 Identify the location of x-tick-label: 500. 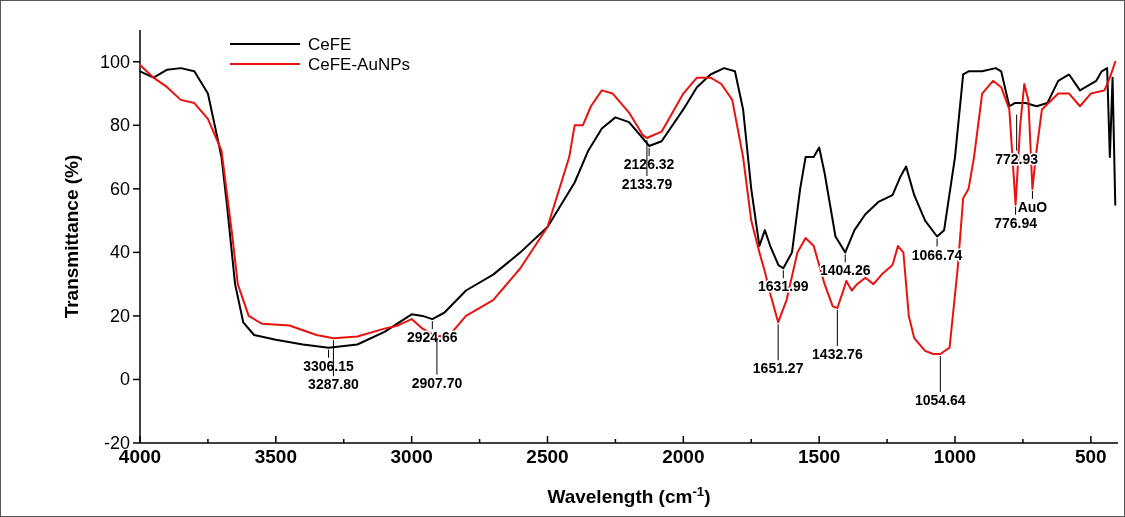
(1090, 456).